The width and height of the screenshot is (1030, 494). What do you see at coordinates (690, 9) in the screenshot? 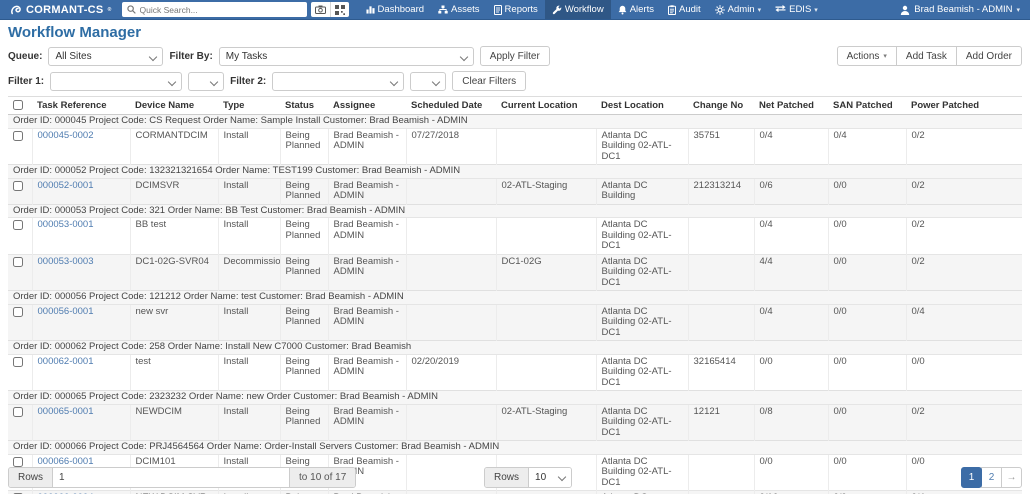
I see `nav-item-label: Audit` at bounding box center [690, 9].